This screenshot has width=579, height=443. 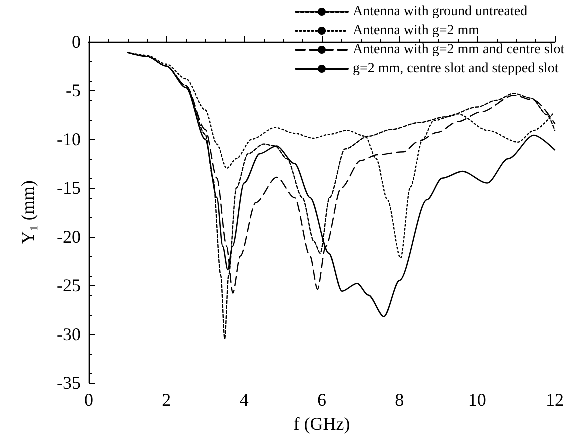 What do you see at coordinates (28, 212) in the screenshot?
I see `y-axis-title: Y₁ (mm)` at bounding box center [28, 212].